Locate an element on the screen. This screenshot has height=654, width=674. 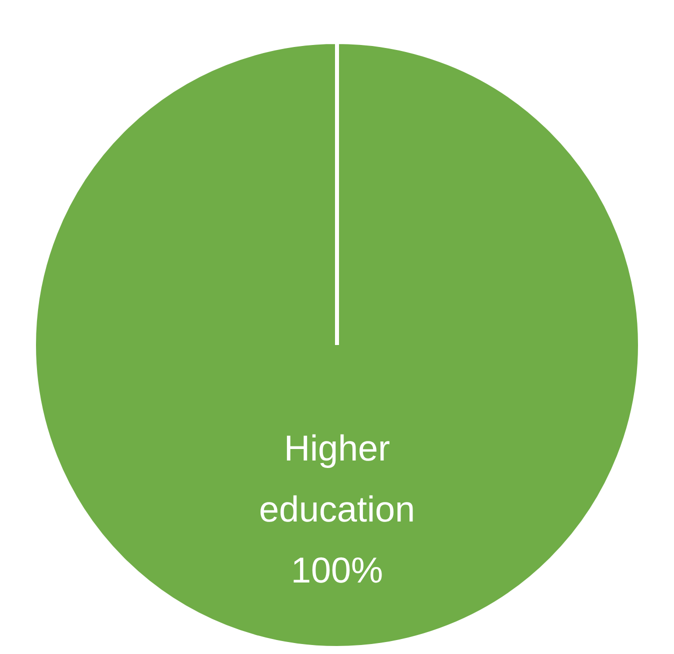
slice-label: Higher education is located at coordinates (337, 479).